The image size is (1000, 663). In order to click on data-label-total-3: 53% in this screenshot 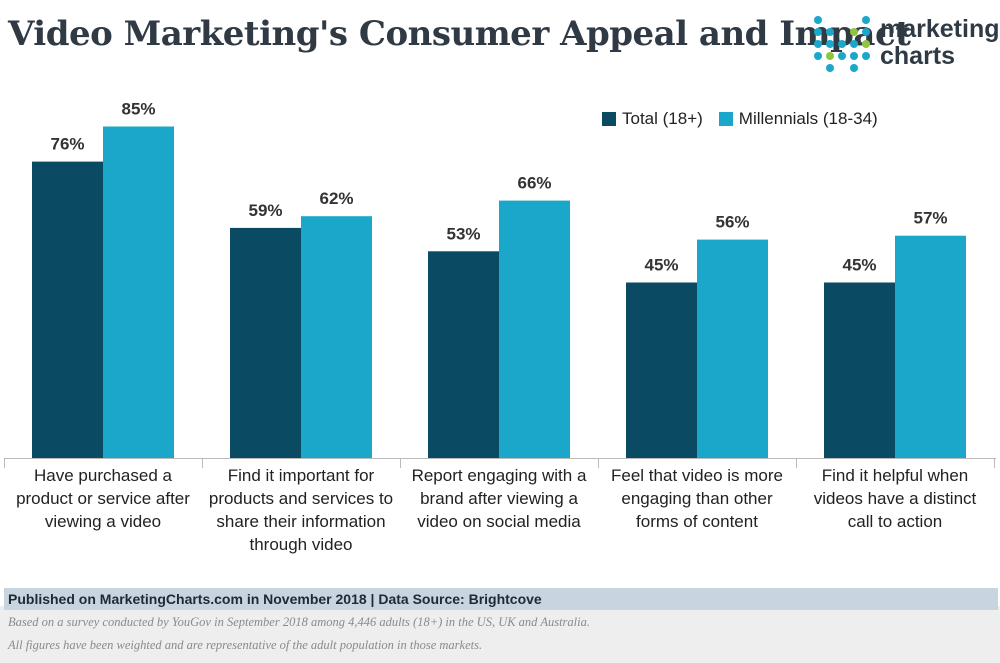, I will do `click(463, 233)`.